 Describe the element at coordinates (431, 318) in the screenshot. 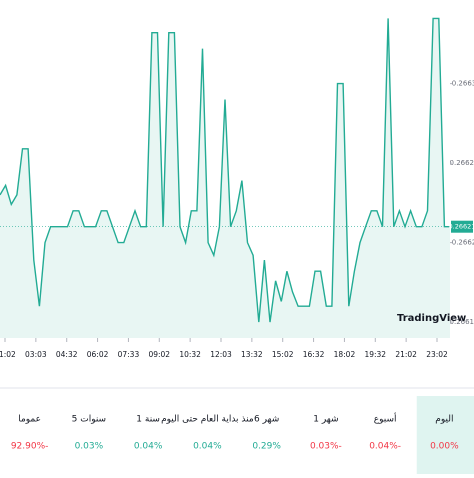

I see `watermark: TradingView` at that location.